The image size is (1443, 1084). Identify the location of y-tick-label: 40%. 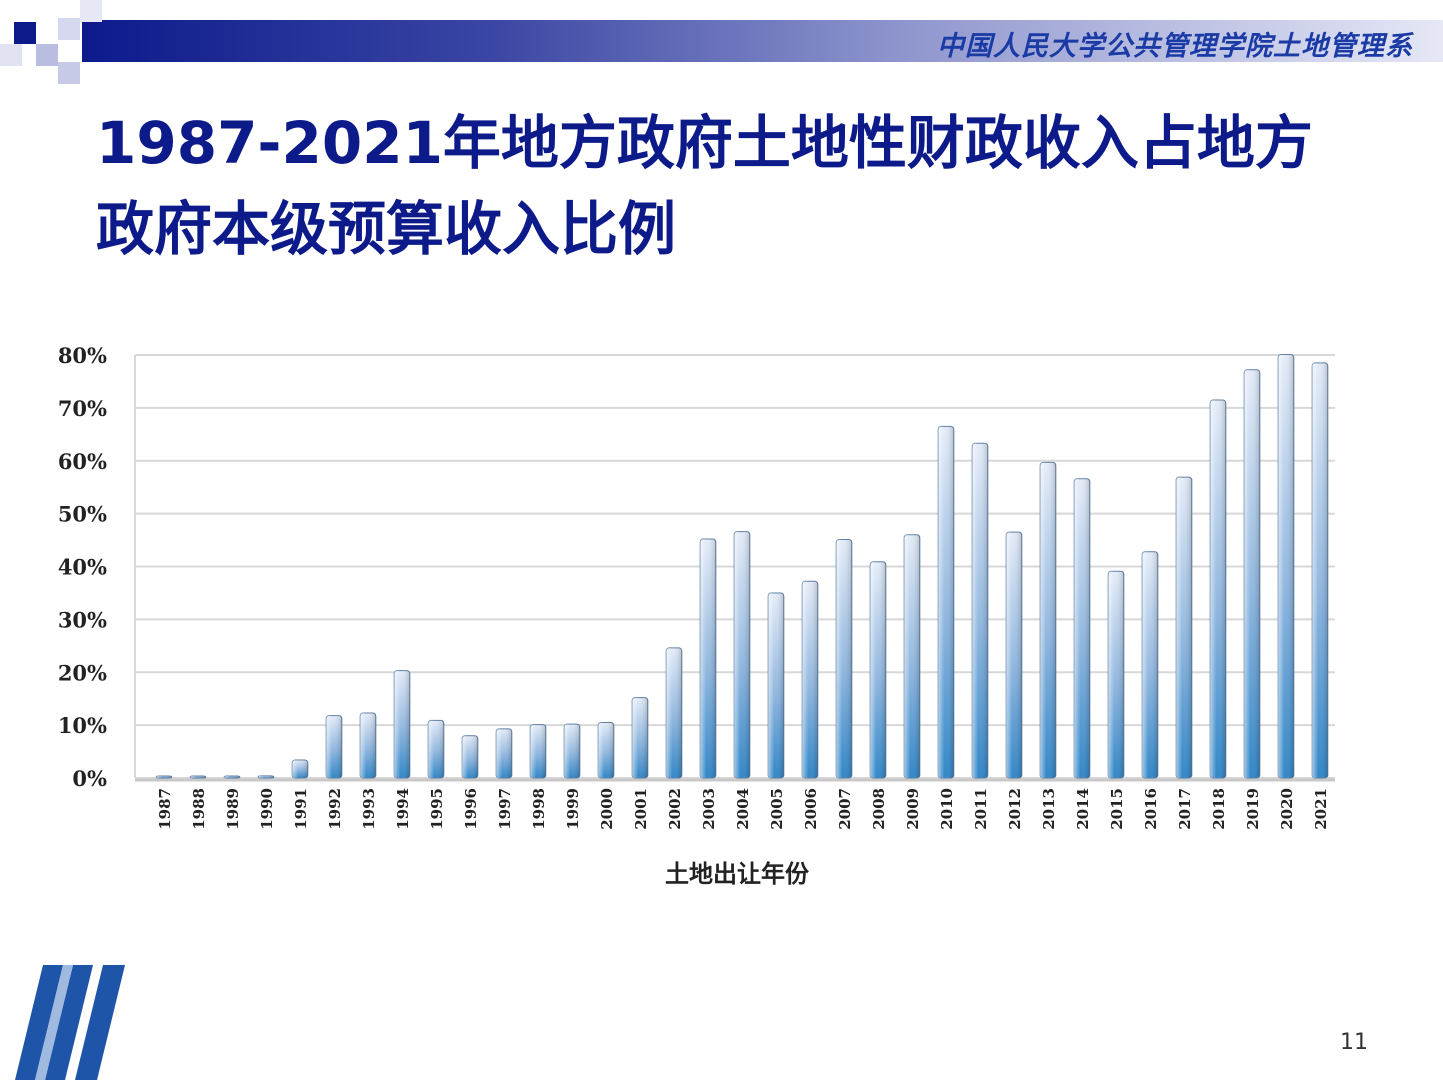
(82, 567).